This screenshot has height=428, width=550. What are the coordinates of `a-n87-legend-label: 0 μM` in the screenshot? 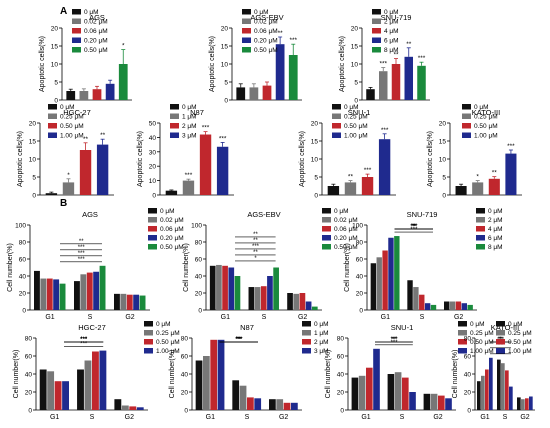 It's located at (189, 107).